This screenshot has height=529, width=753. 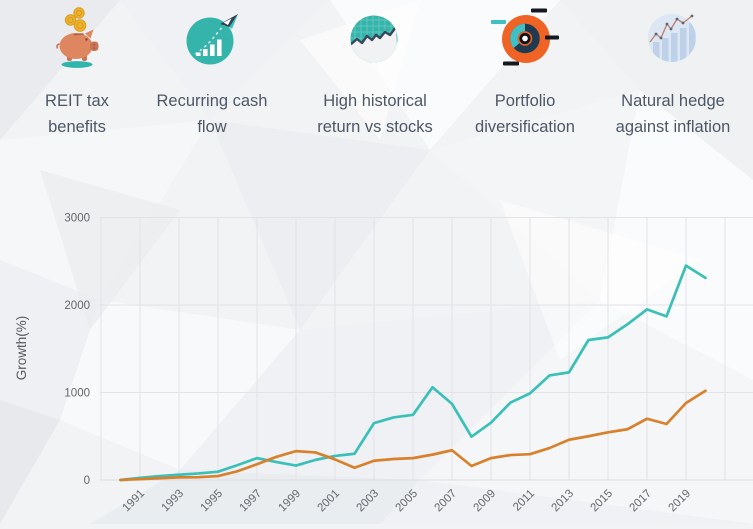 What do you see at coordinates (77, 394) in the screenshot?
I see `y-tick-label: 1000` at bounding box center [77, 394].